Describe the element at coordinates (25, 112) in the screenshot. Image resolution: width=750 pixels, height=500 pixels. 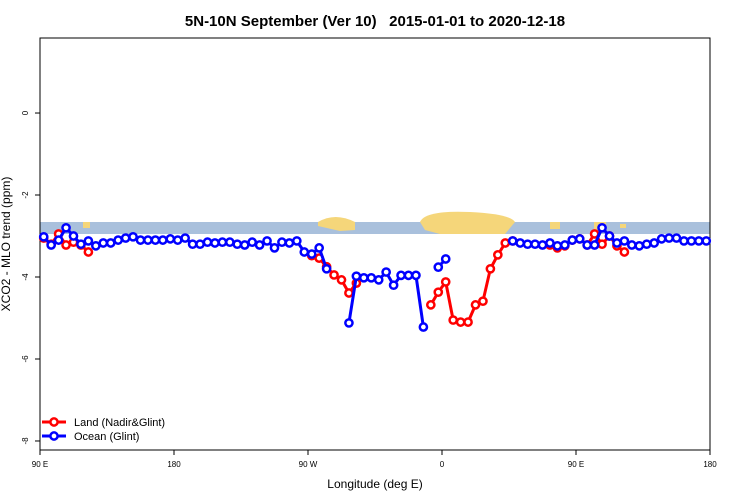
I see `y-tick-label: 0` at that location.